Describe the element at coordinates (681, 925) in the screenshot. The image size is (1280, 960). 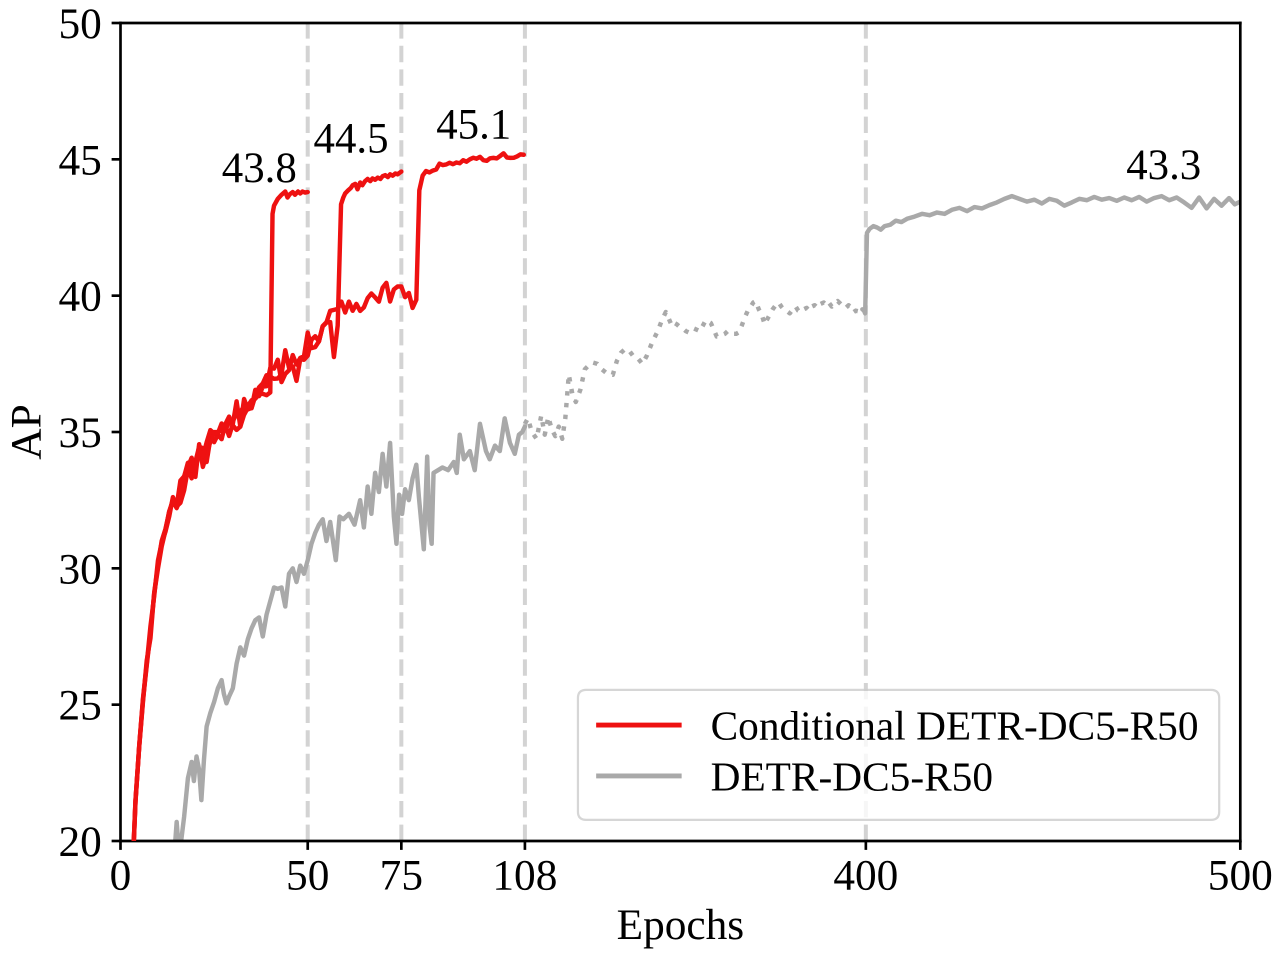
I see `svg-text: Epochs` at that location.